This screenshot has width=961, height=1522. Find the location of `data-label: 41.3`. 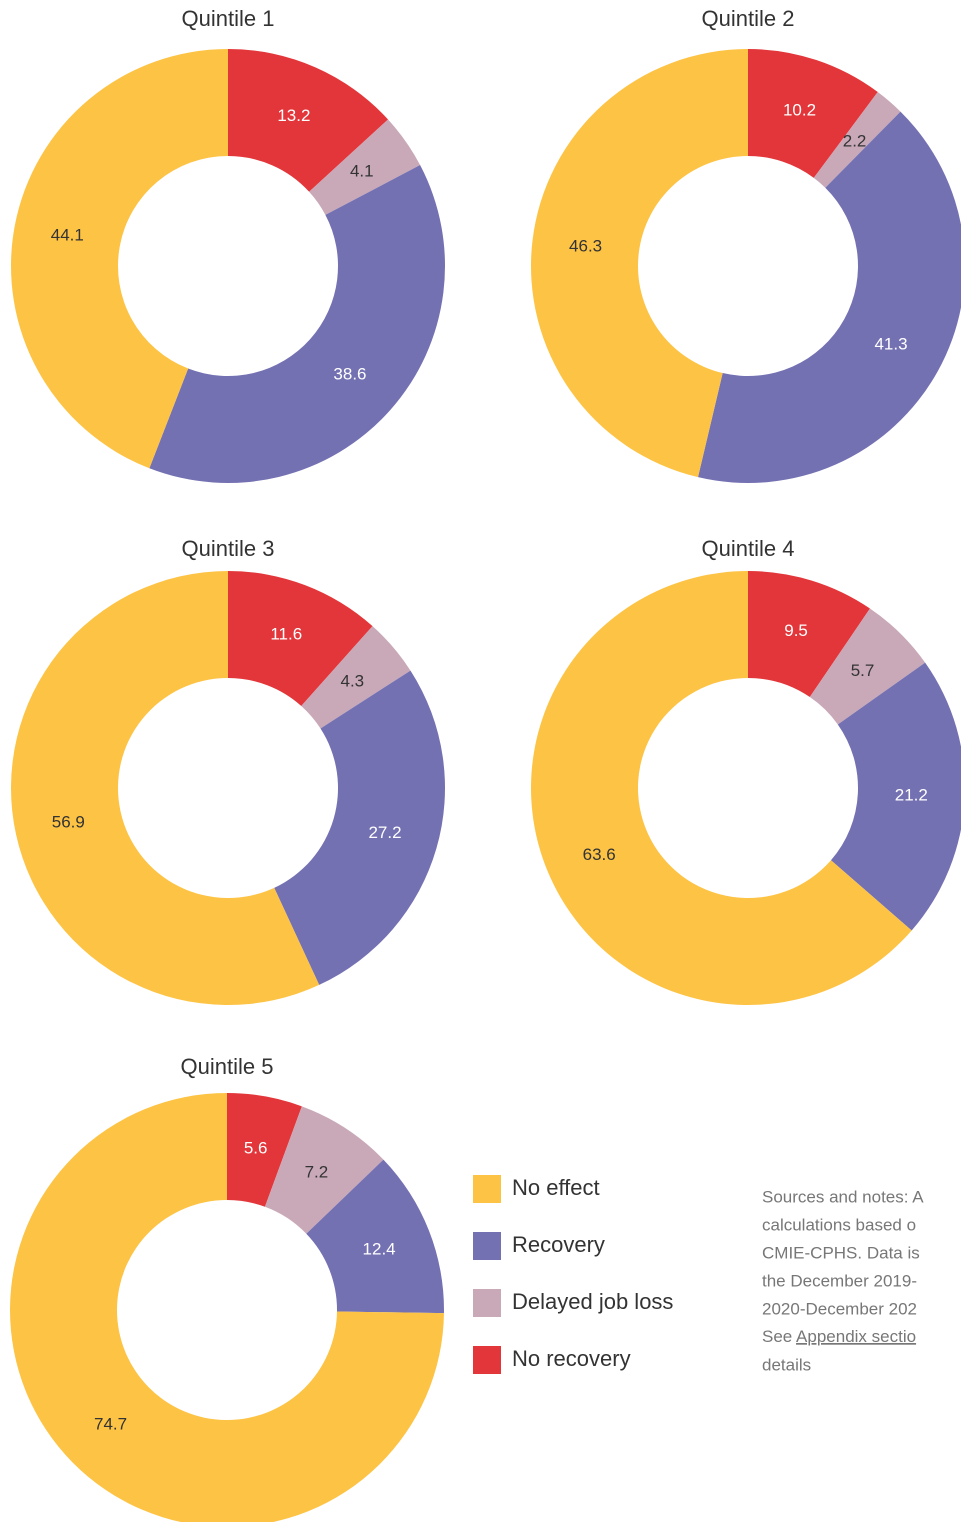

data-label: 41.3 is located at coordinates (890, 344).